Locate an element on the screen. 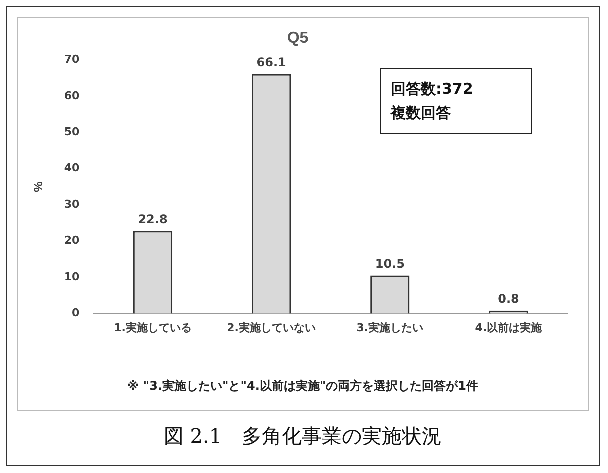 The image size is (608, 473). text-box: 回答数:372 複数回答 is located at coordinates (456, 101).